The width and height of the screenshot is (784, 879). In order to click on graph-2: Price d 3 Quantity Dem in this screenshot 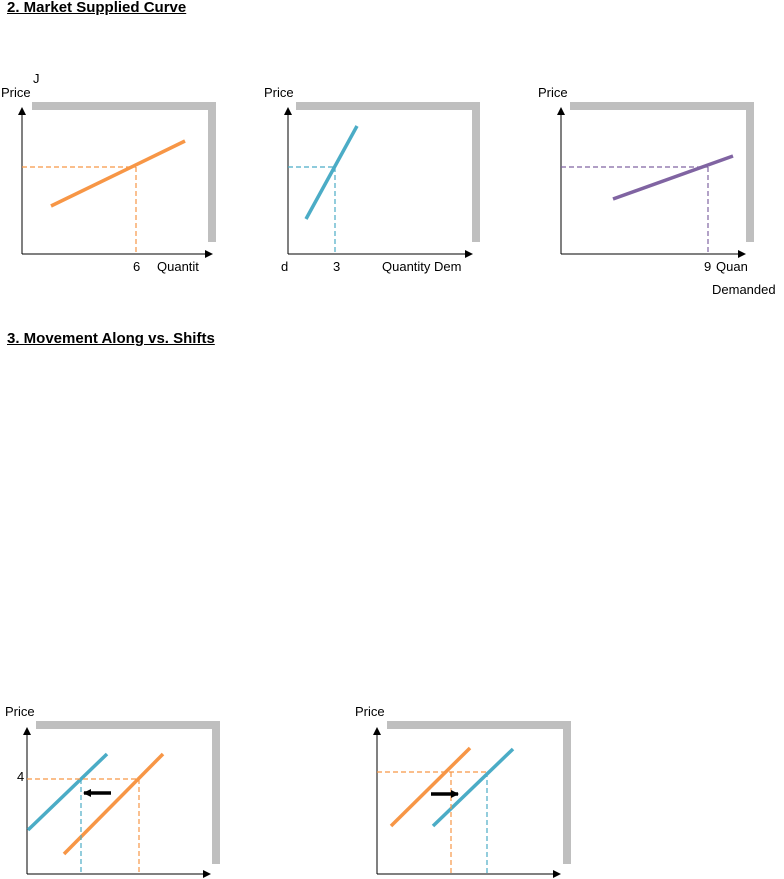, I will do `click(372, 179)`.